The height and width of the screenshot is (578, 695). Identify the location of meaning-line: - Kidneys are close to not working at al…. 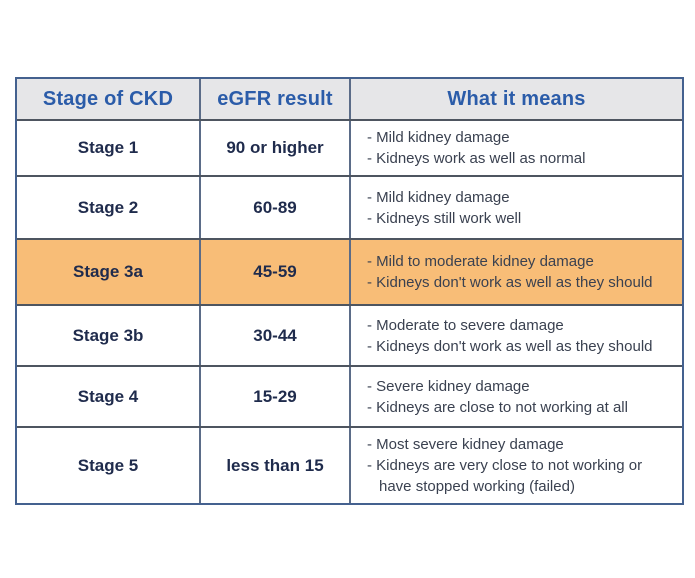
(497, 407).